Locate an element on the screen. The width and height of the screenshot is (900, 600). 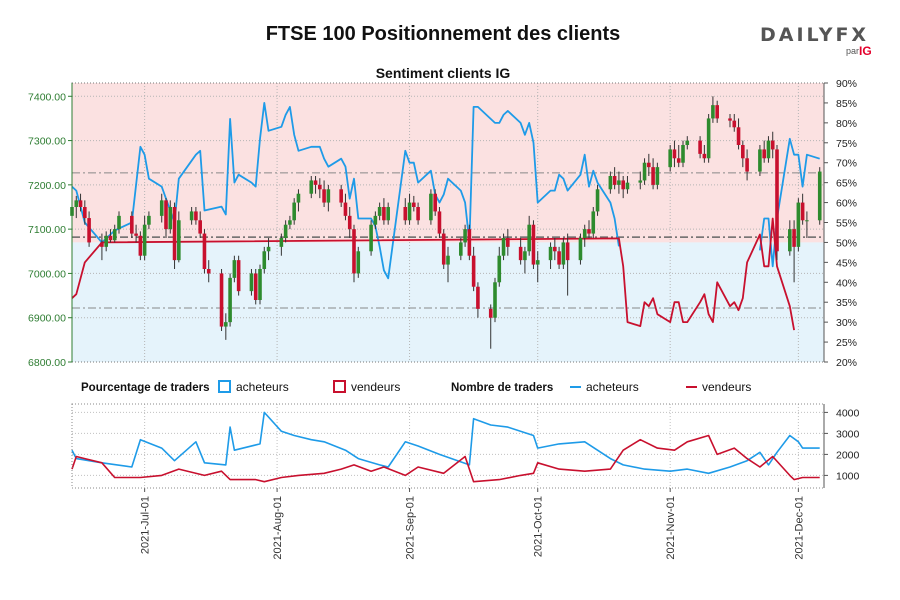
logo-ig: IG is located at coordinates (865, 51).